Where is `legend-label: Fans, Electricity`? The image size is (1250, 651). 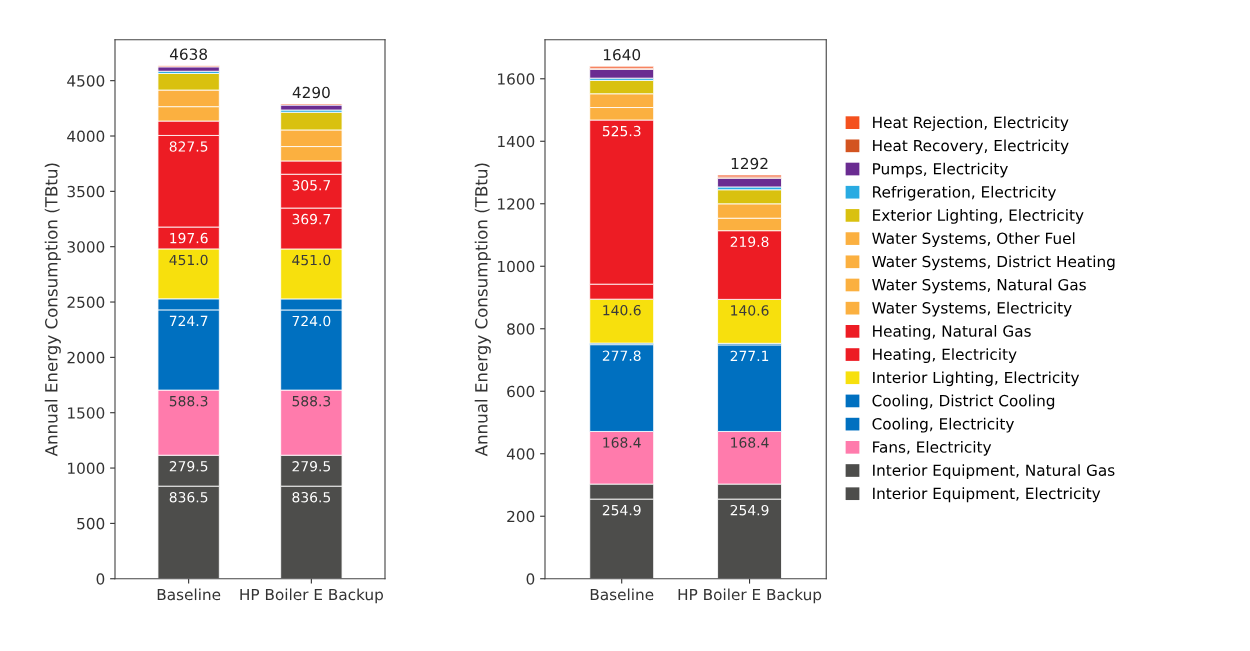
legend-label: Fans, Electricity is located at coordinates (932, 448).